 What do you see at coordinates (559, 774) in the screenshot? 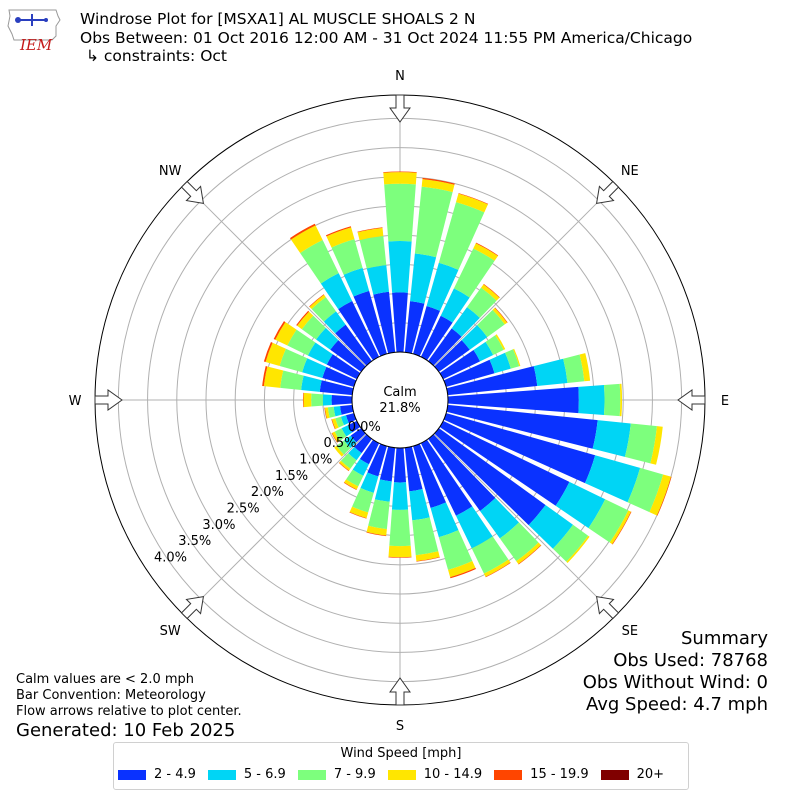
I see `legend-label: 15 - 19.9` at bounding box center [559, 774].